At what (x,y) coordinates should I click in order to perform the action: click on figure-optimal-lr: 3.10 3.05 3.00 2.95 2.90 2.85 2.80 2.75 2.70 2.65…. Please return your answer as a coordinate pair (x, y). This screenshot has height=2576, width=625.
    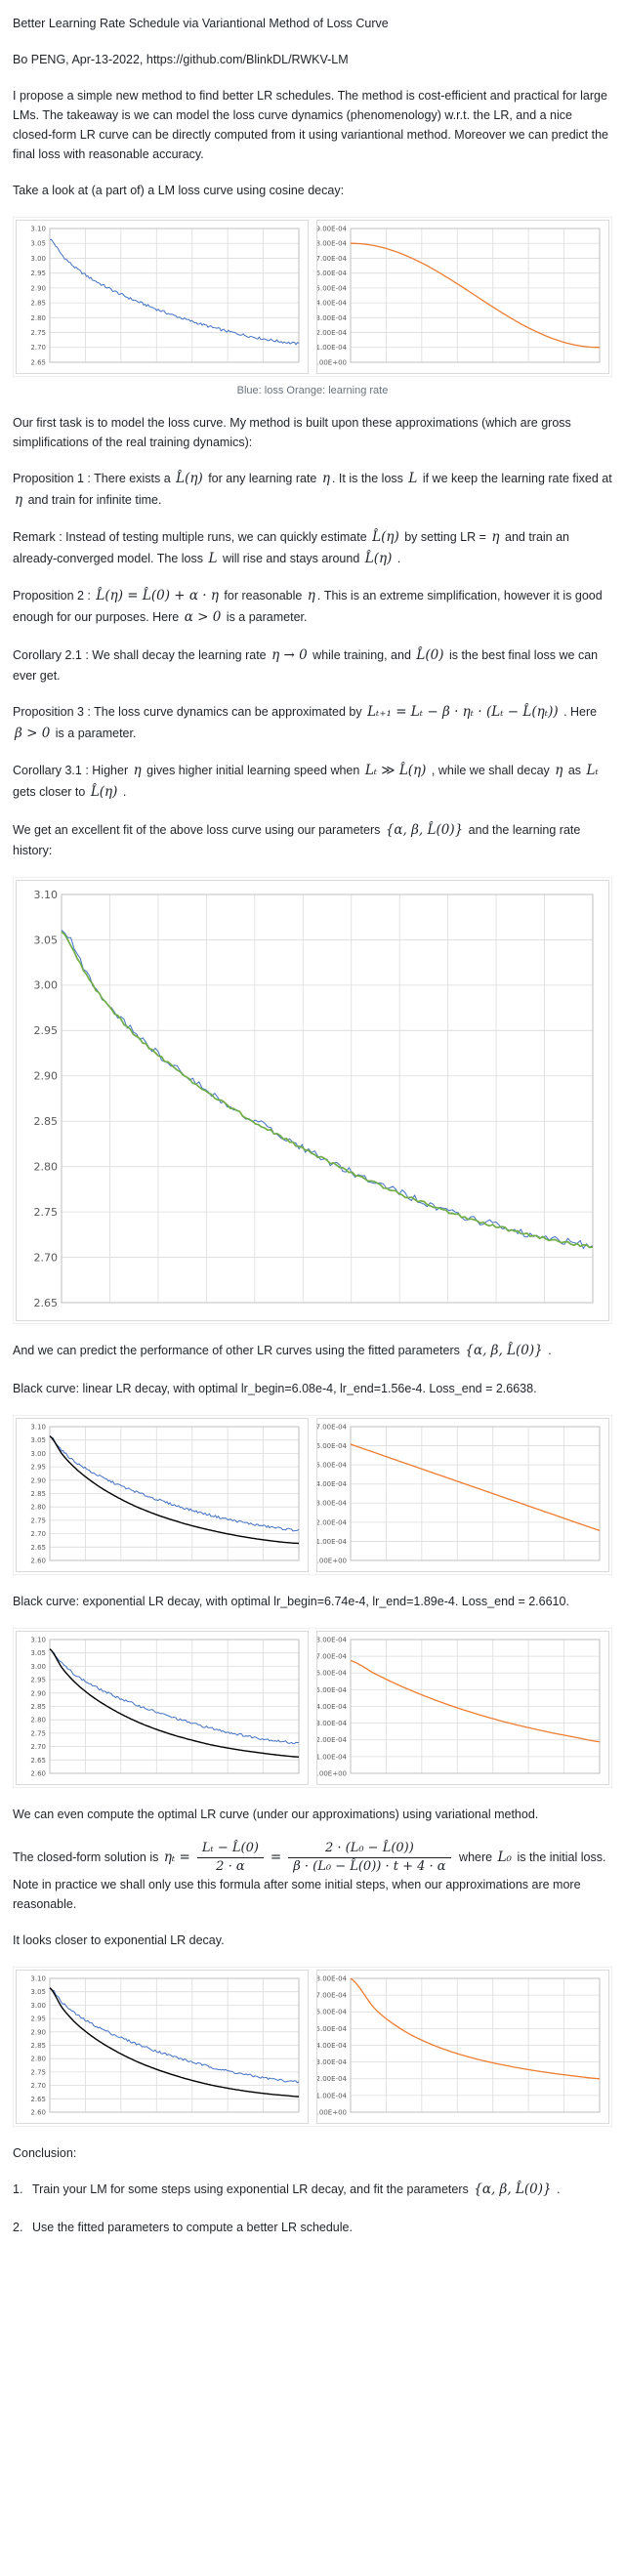
    Looking at the image, I should click on (312, 2048).